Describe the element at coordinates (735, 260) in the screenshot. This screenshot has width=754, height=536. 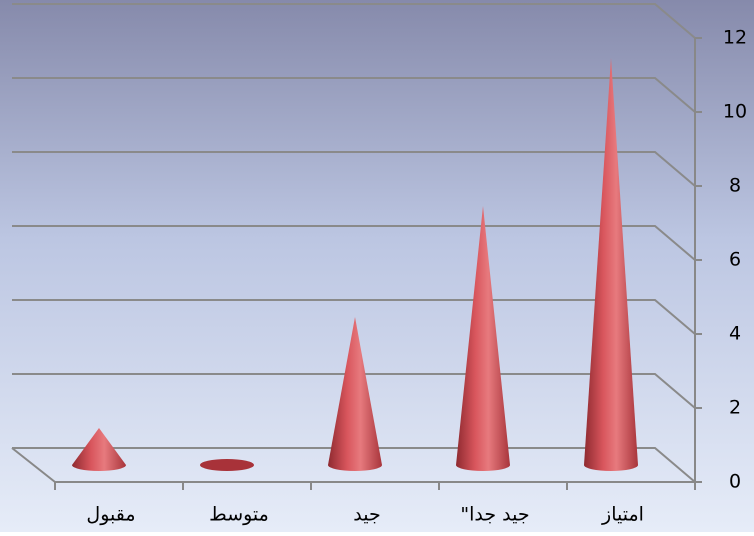
I see `y-tick-label: 6` at that location.